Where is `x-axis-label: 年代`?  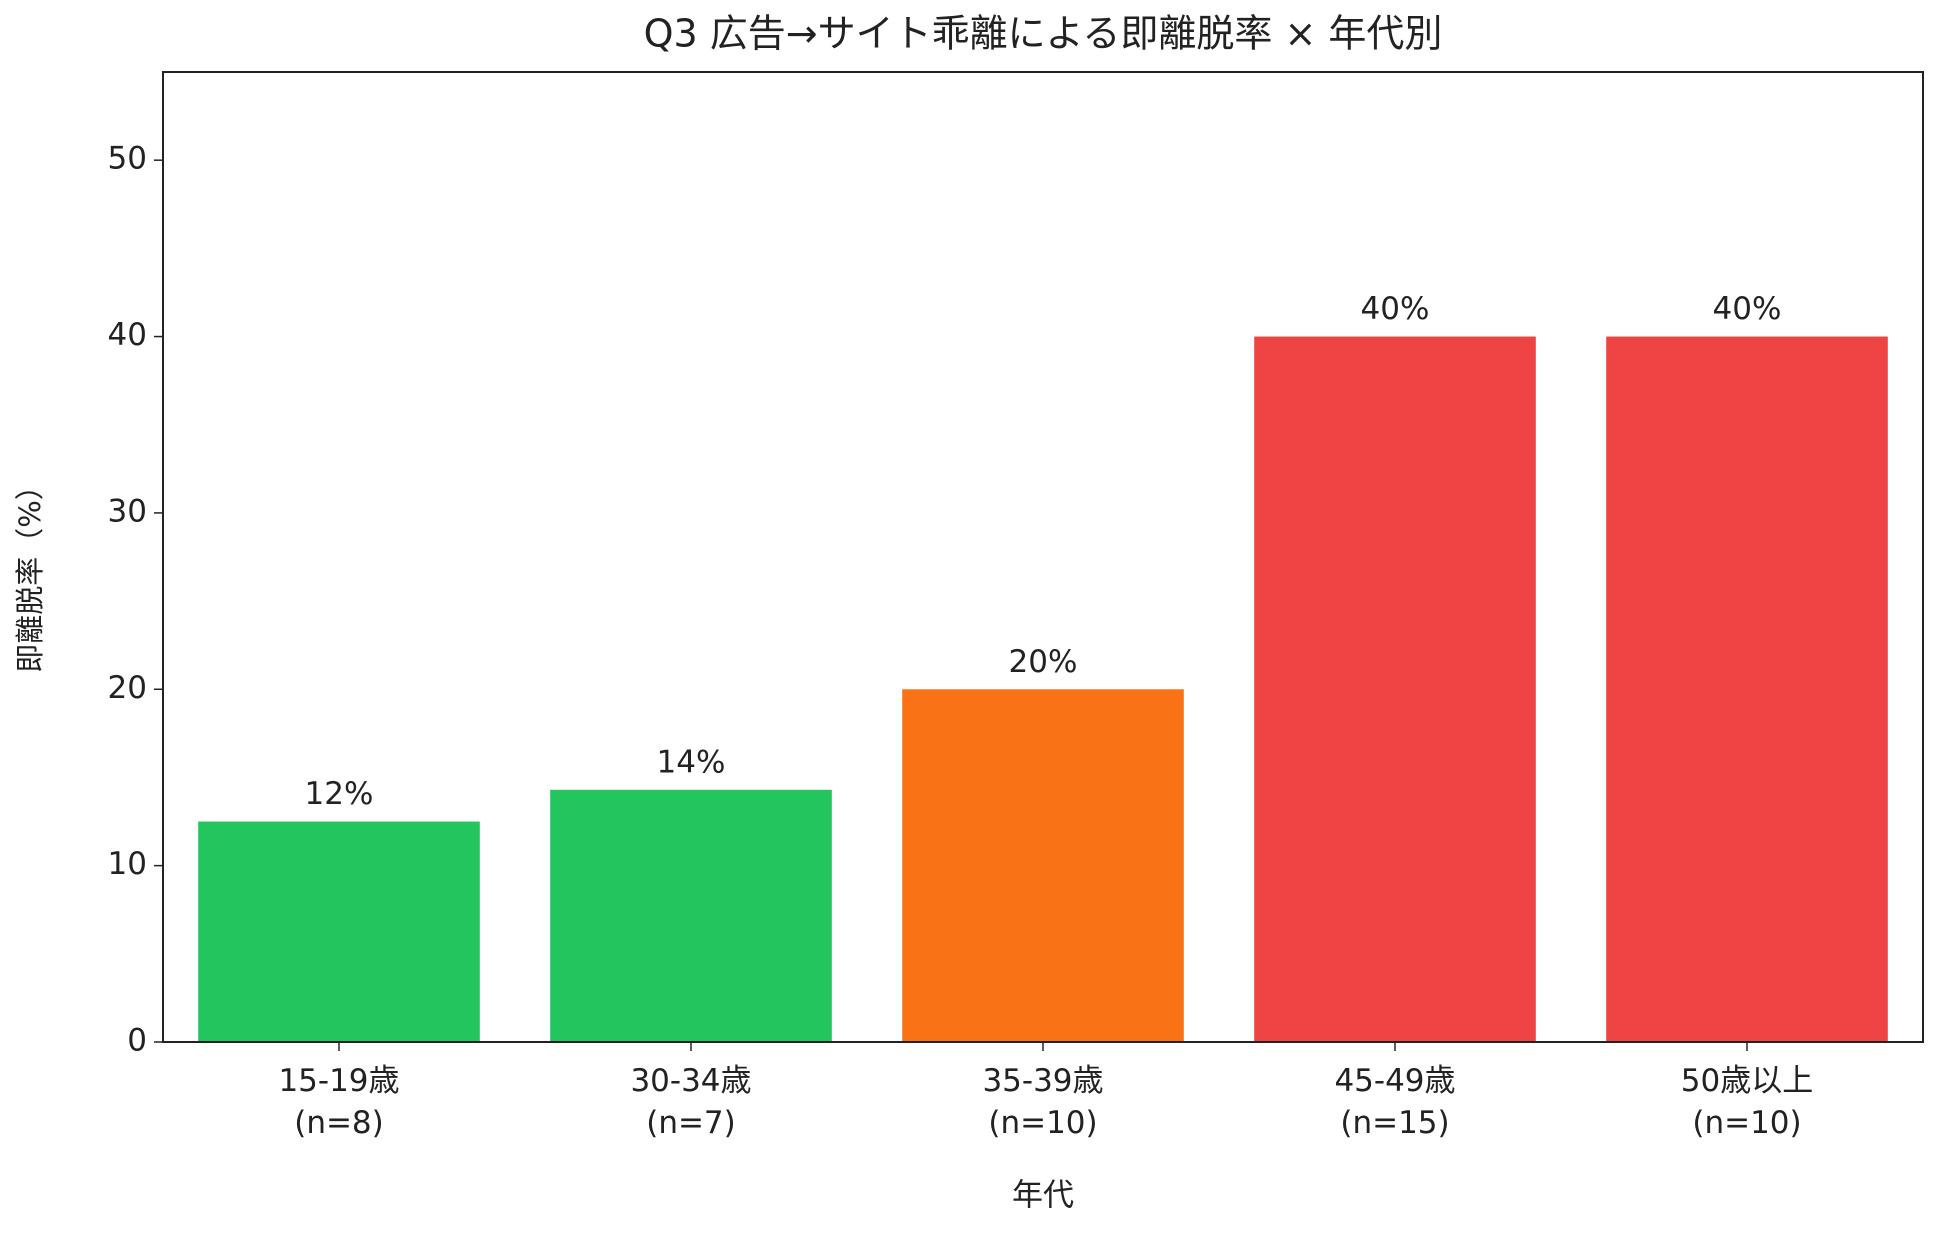 x-axis-label: 年代 is located at coordinates (1043, 1196).